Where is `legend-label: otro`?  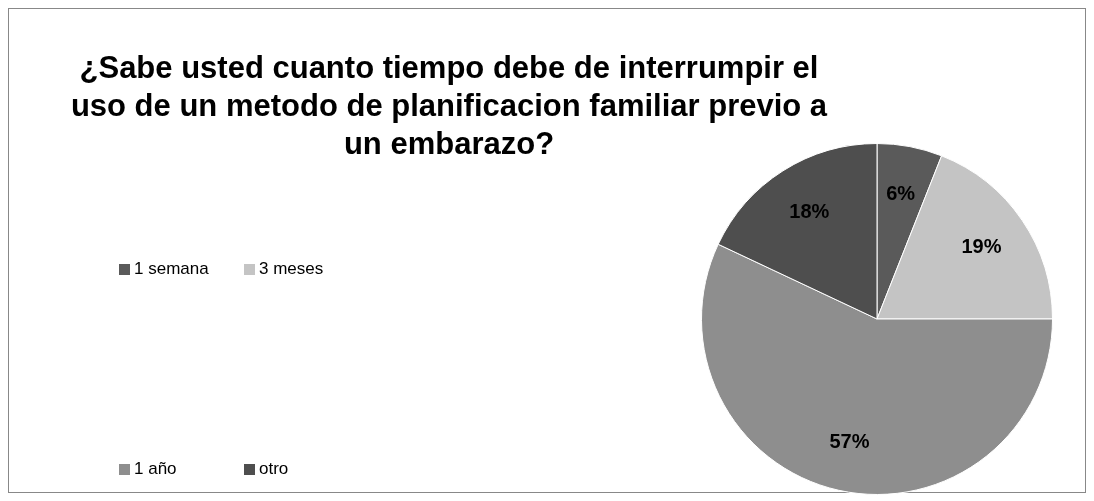
legend-label: otro is located at coordinates (274, 469).